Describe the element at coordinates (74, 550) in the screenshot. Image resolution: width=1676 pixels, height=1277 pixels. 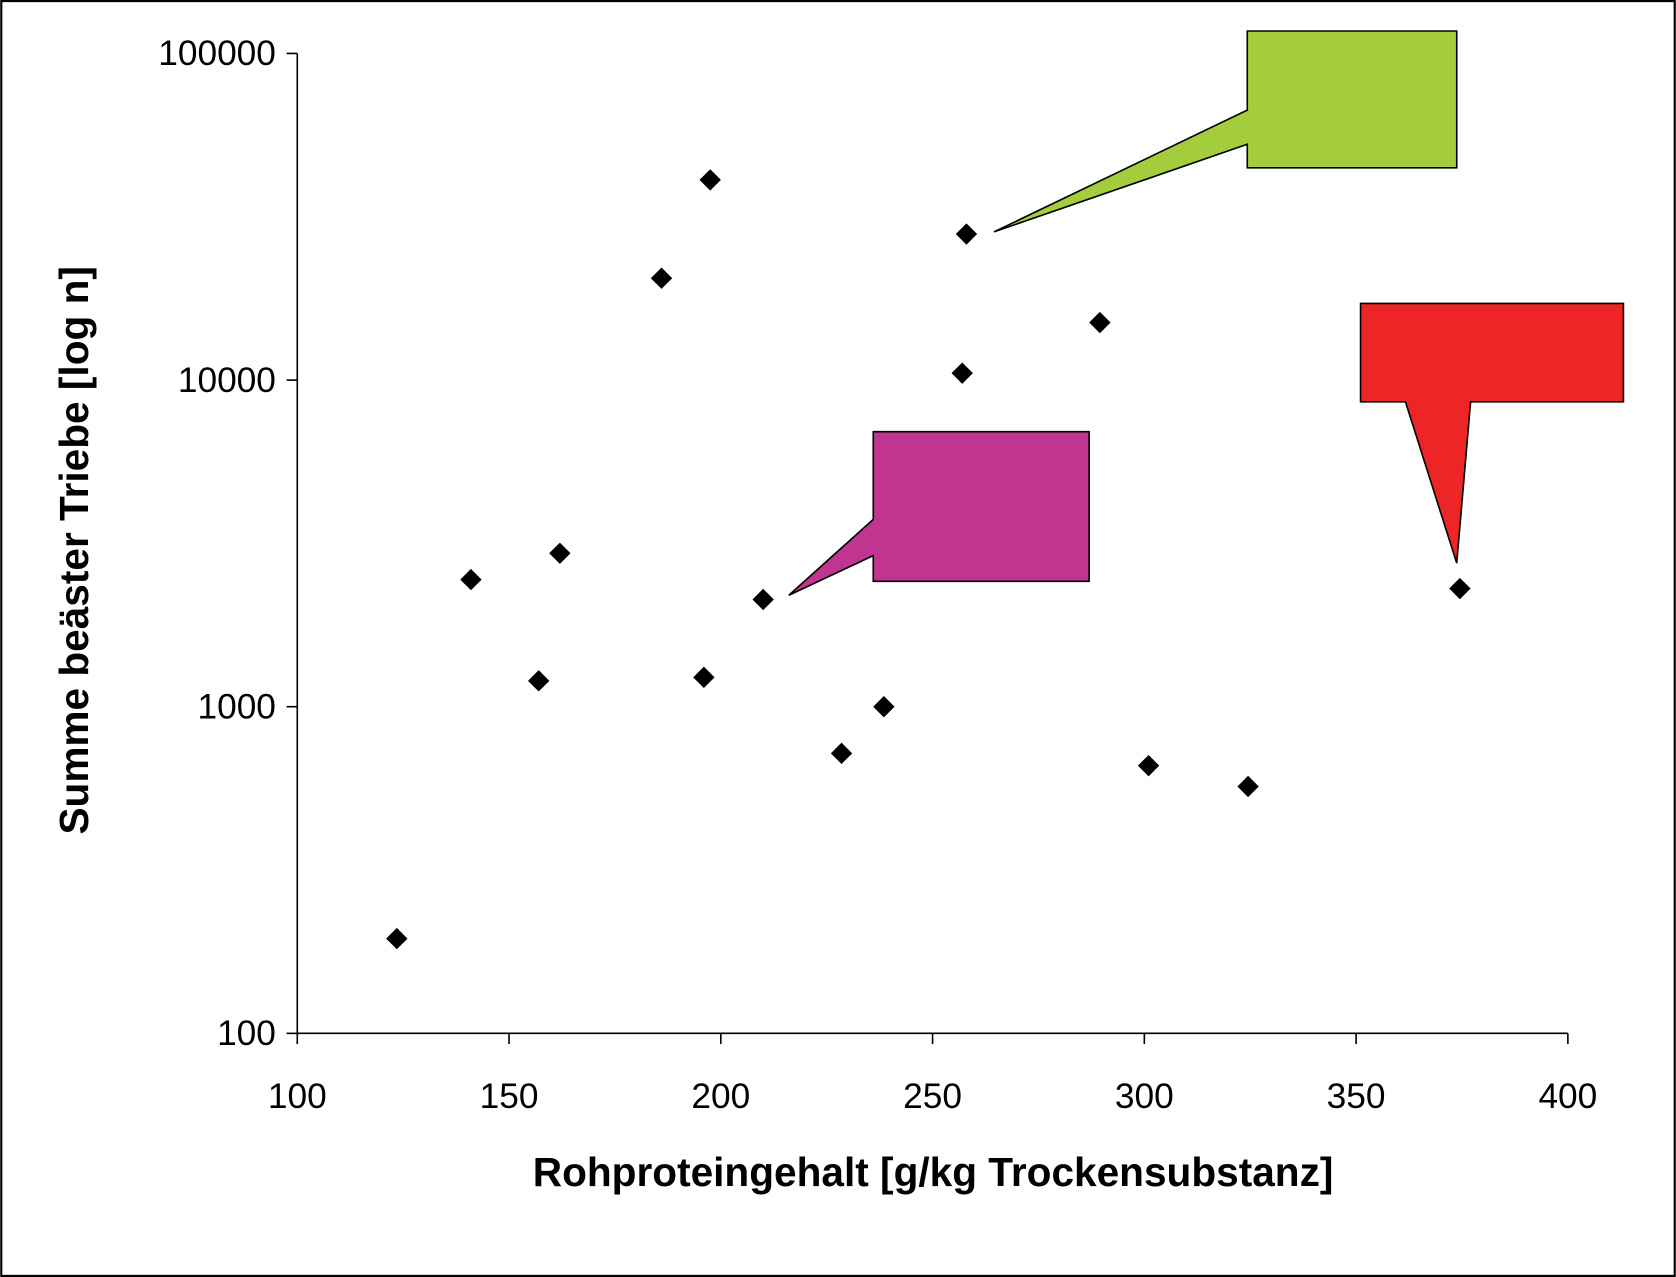
I see `y-axis-title: Summe beäster Triebe [log n]` at that location.